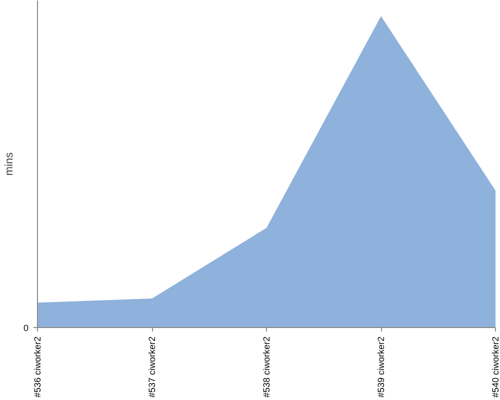  Describe the element at coordinates (9, 164) in the screenshot. I see `y-axis-title: mins` at that location.